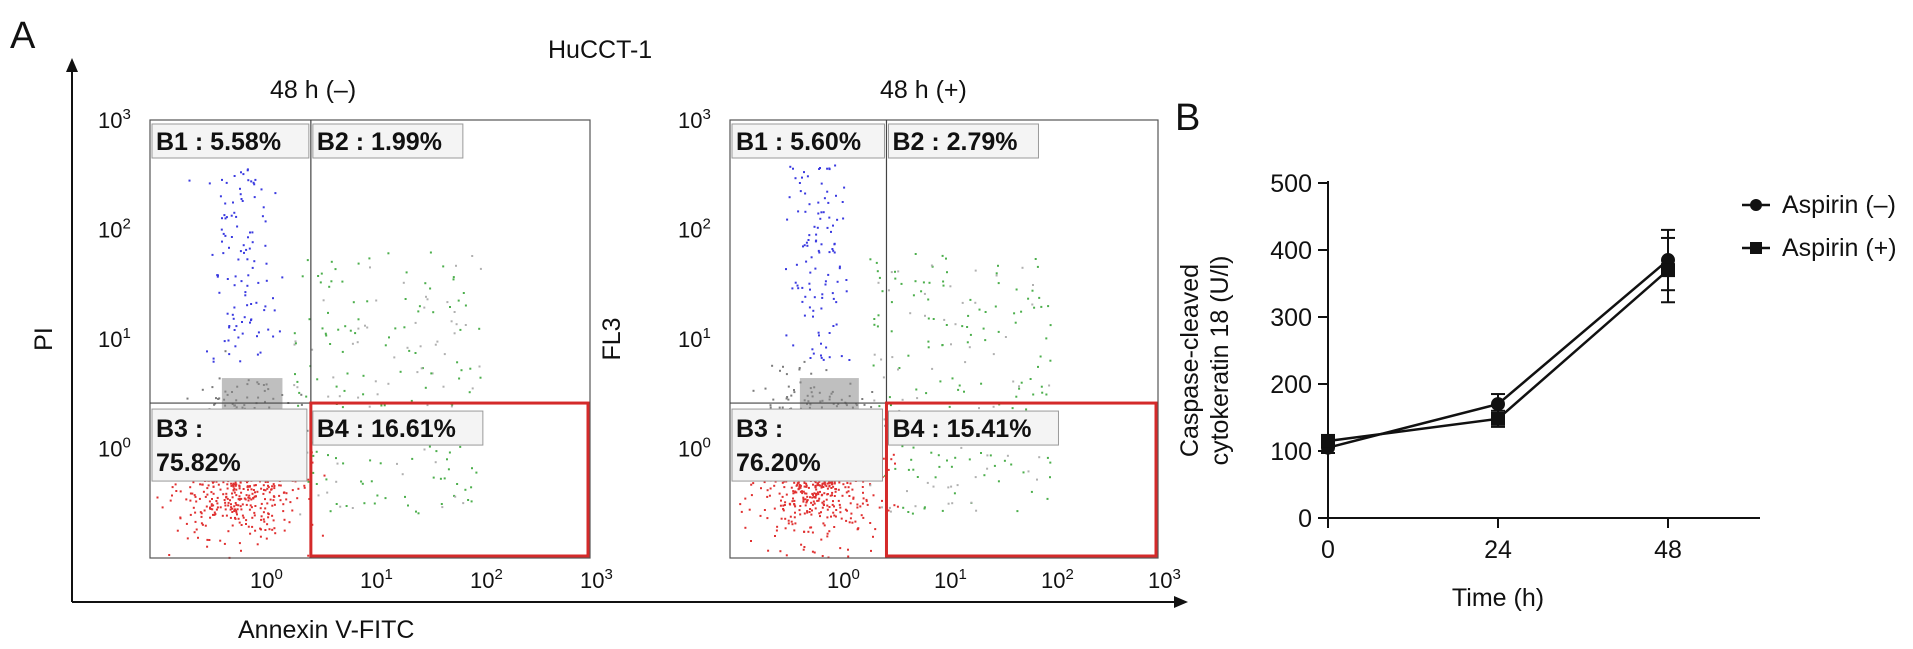  What do you see at coordinates (706, 114) in the screenshot?
I see `y-tick-exponent: 3` at bounding box center [706, 114].